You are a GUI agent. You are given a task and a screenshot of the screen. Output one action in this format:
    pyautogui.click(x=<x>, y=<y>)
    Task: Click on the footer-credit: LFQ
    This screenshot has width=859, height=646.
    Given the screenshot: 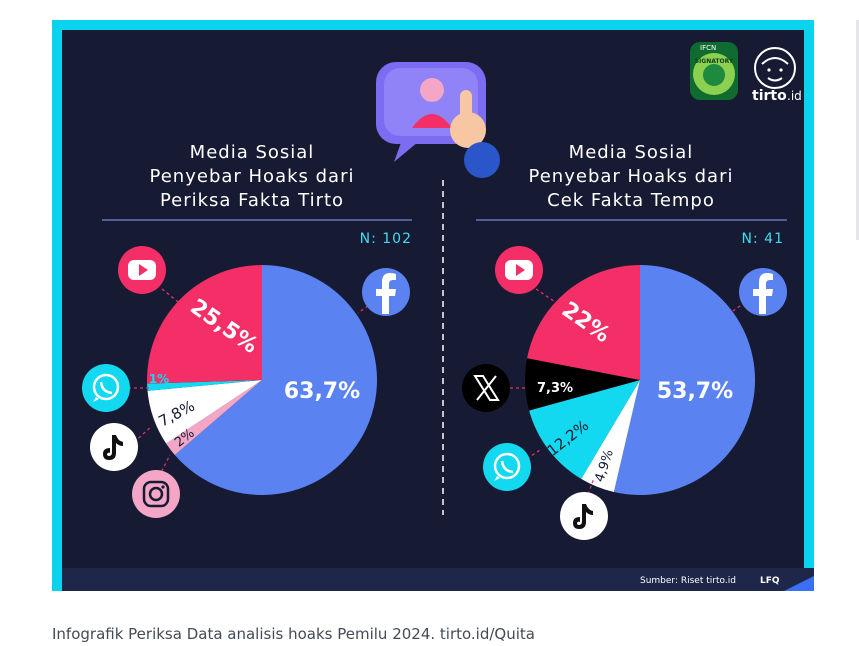 What is the action you would take?
    pyautogui.click(x=770, y=581)
    